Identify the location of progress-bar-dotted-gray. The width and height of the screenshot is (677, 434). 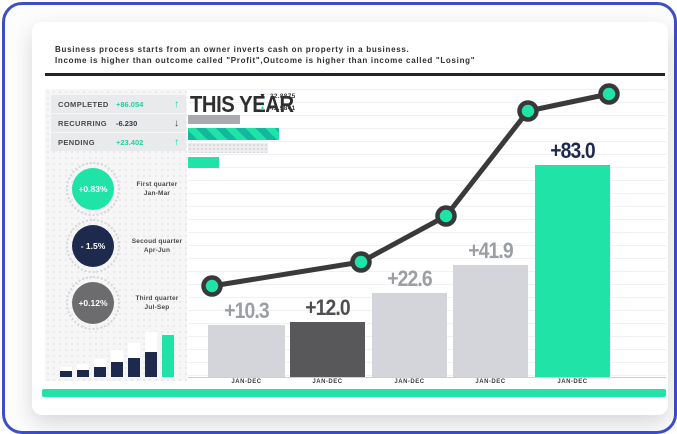
(228, 148).